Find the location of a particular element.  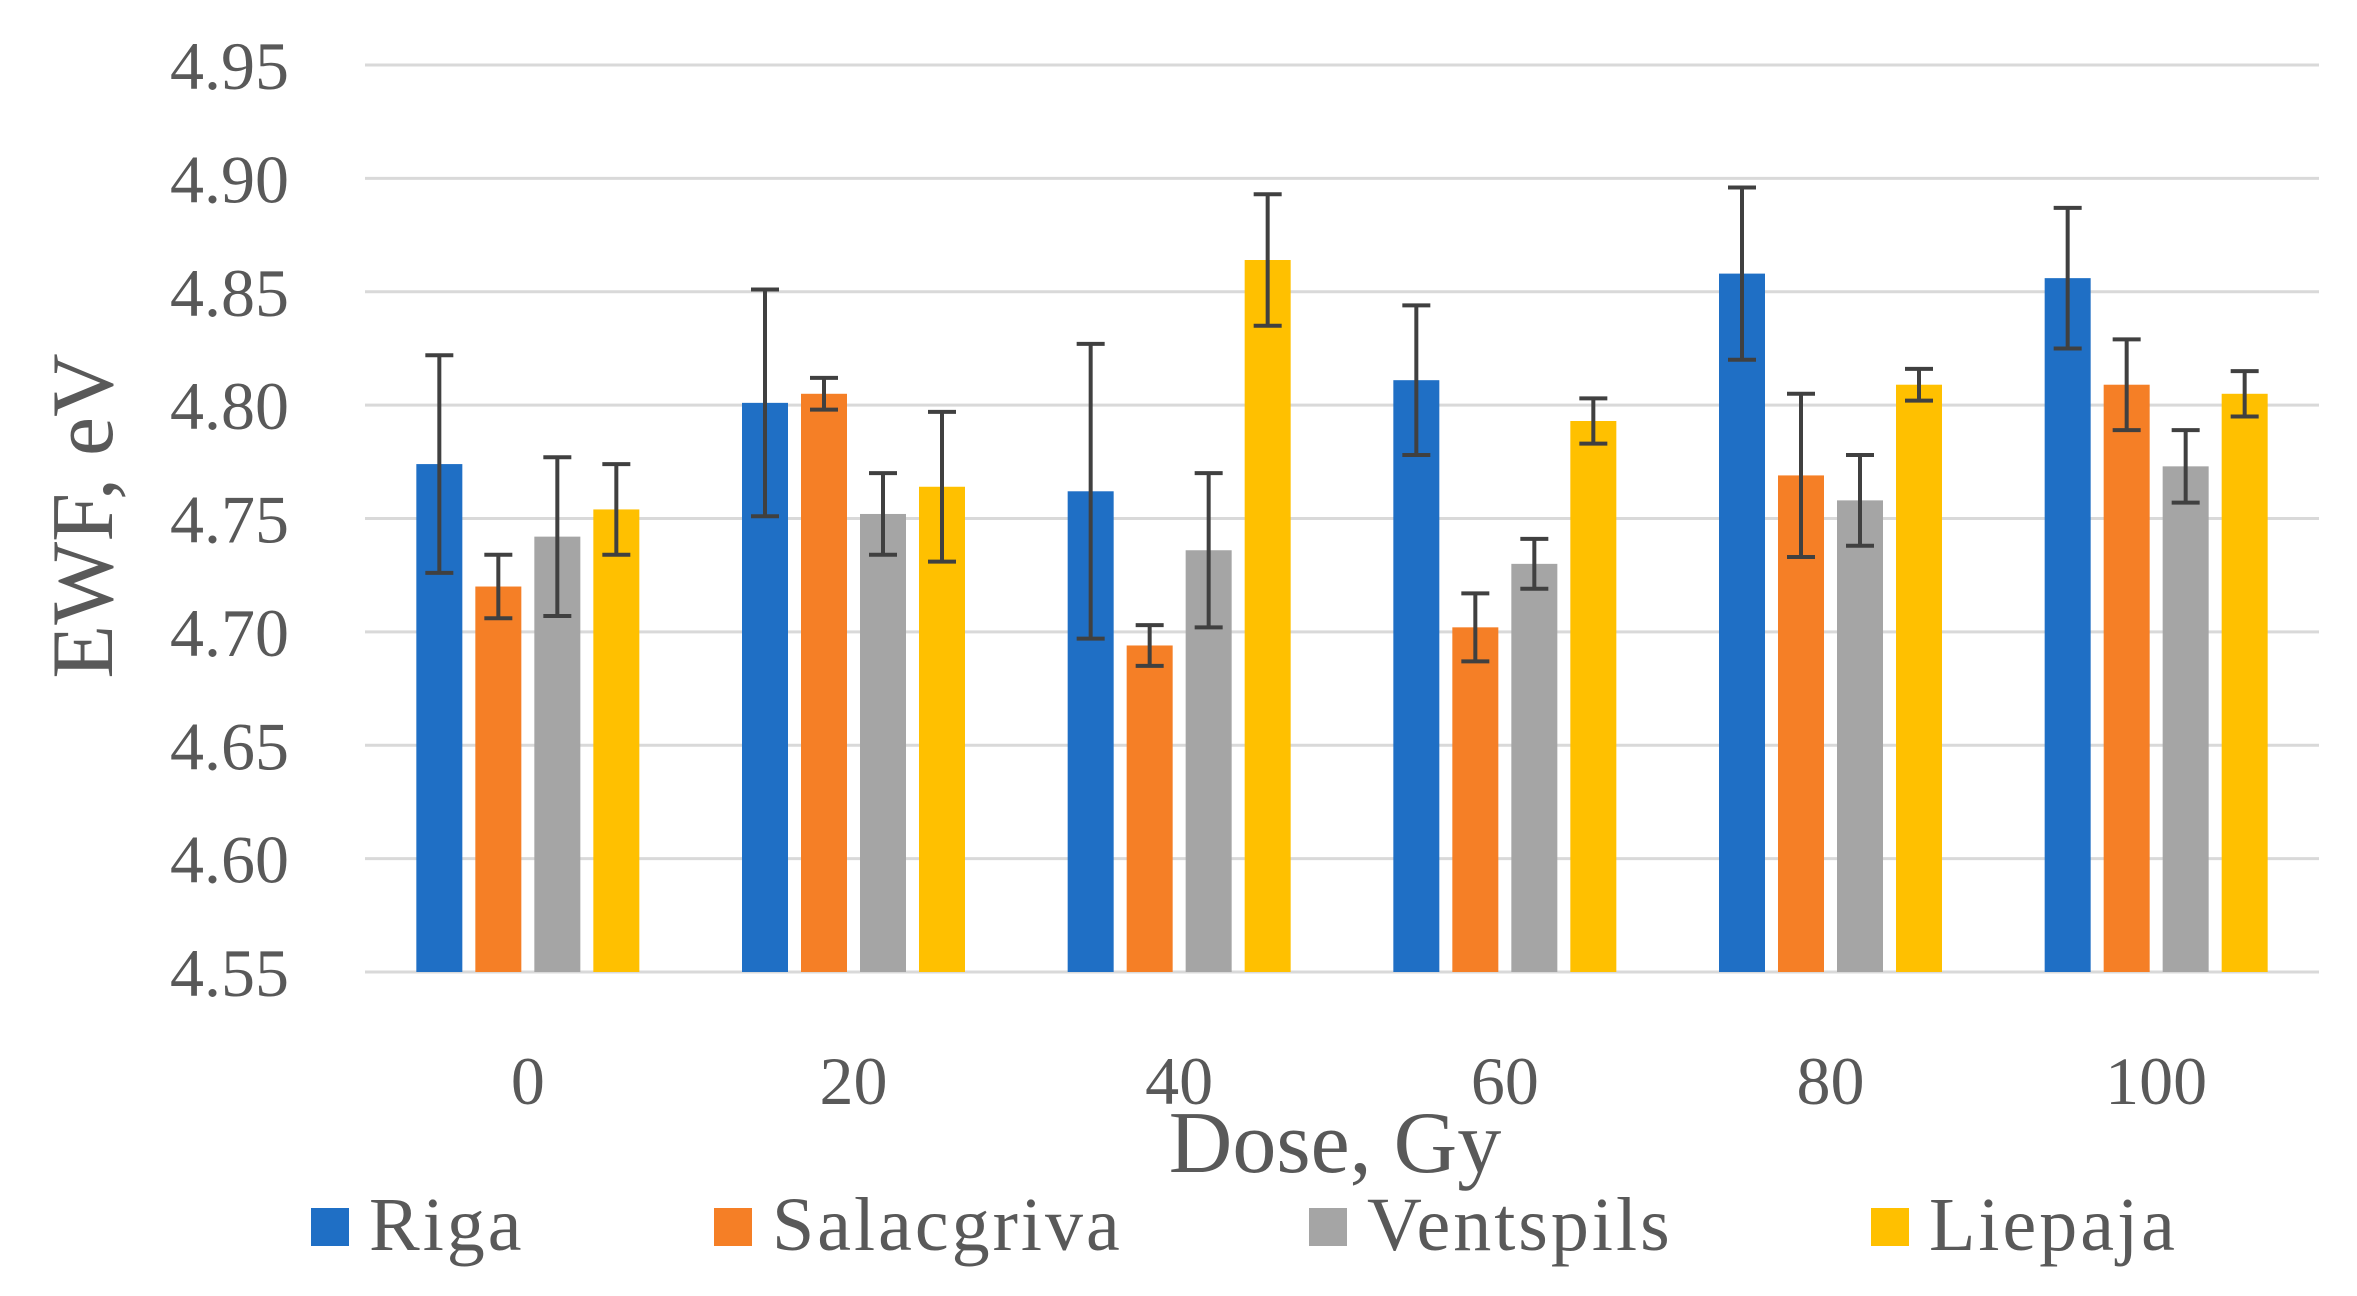

x-tick-labels: 0 20 40 60 80 100 is located at coordinates (1359, 1081).